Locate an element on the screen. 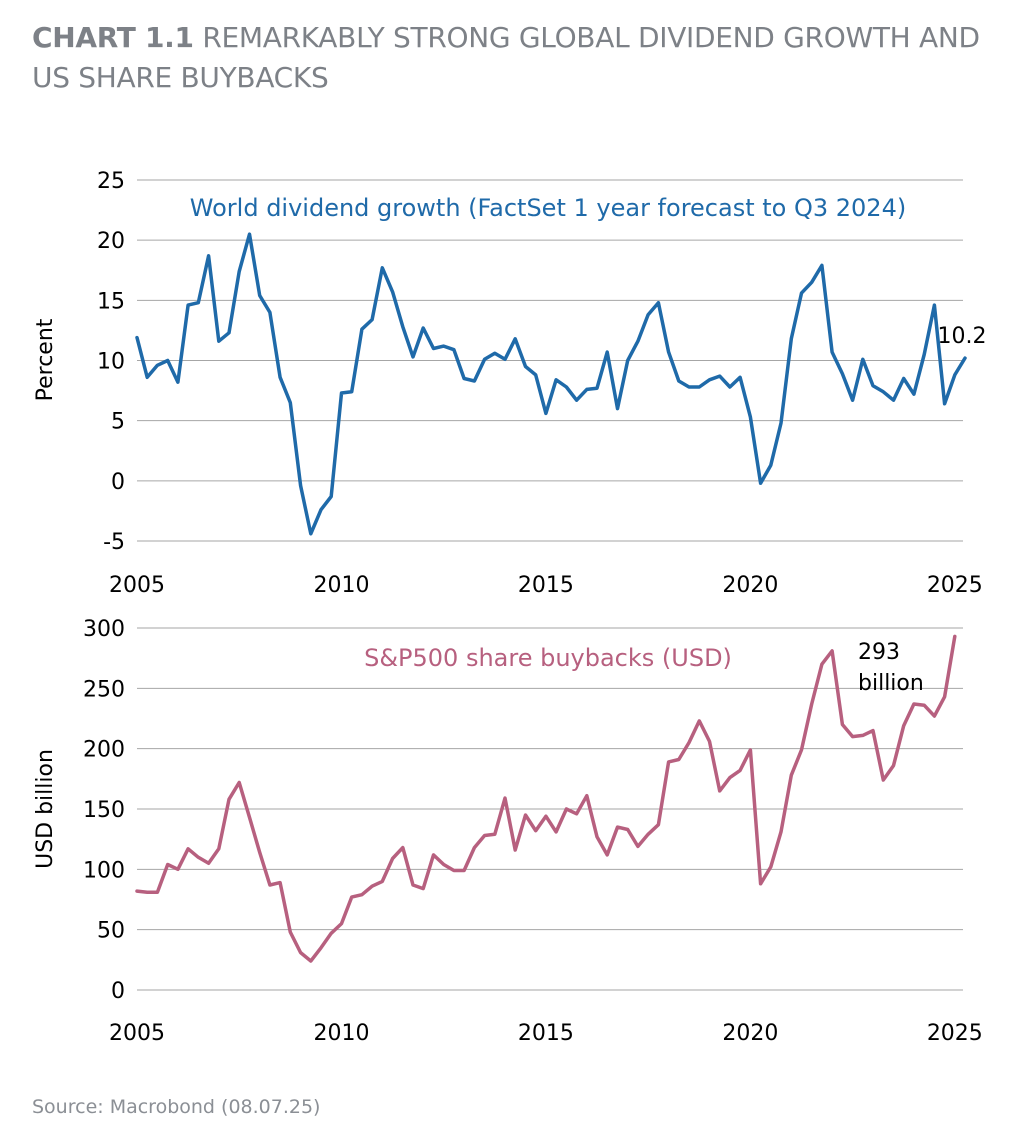  y-tick-label: 100 is located at coordinates (104, 870).